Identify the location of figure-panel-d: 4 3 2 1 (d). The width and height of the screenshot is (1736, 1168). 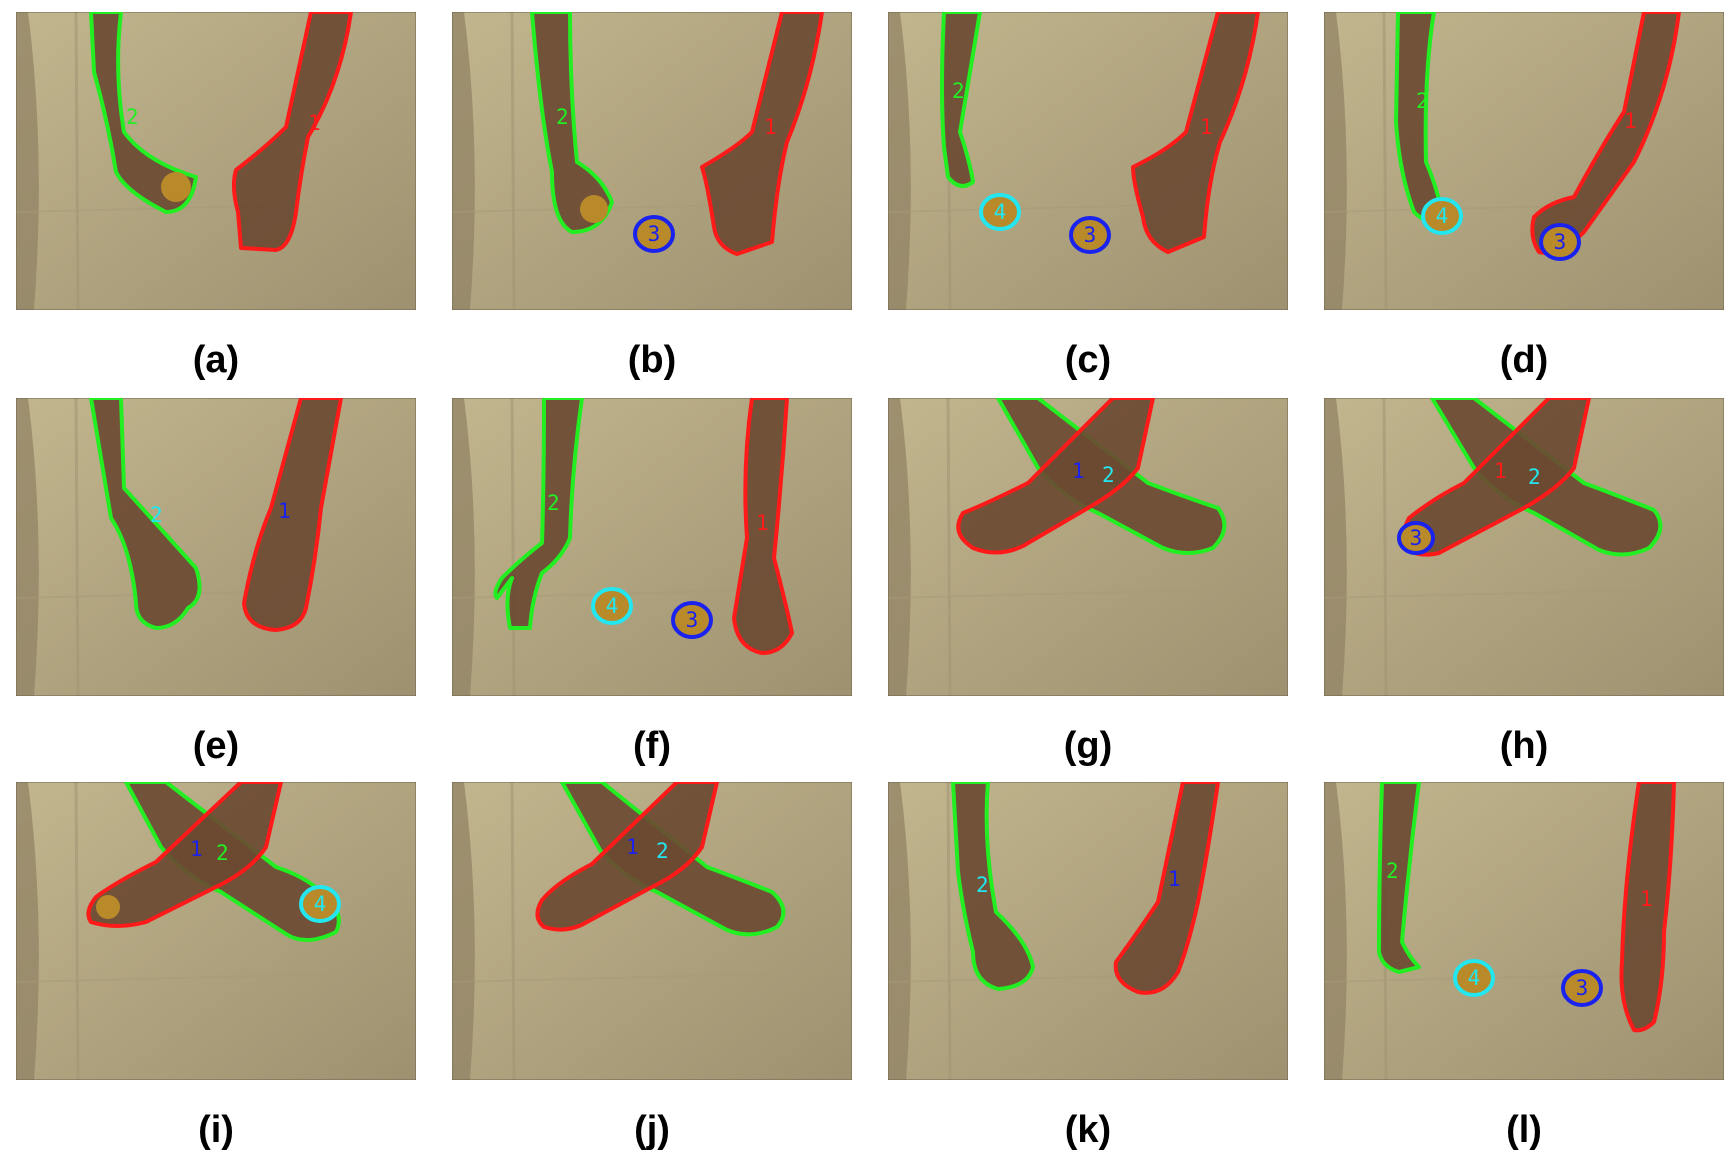
(1524, 196).